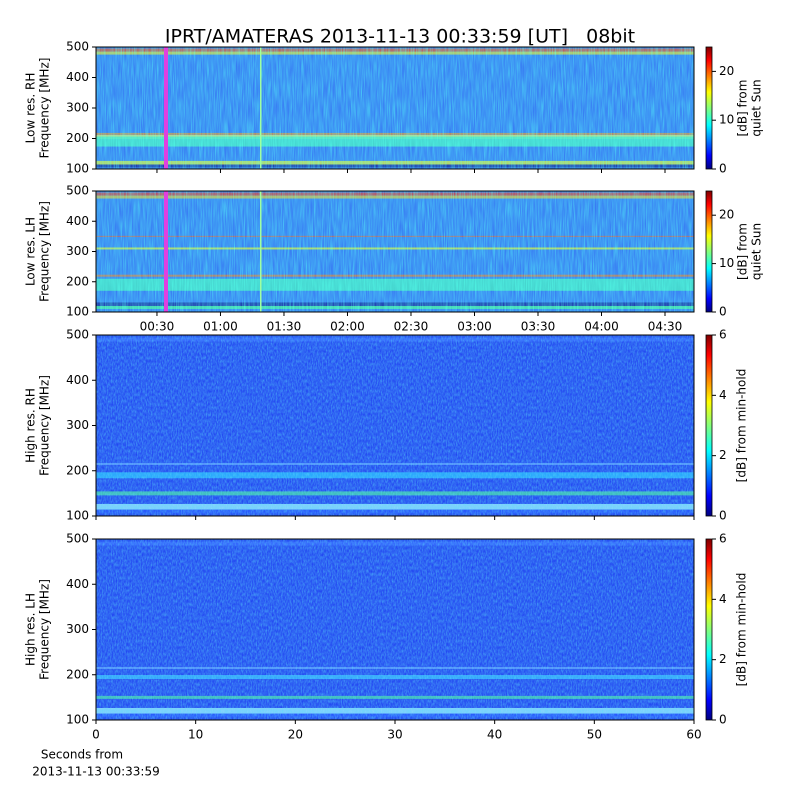 Image resolution: width=800 pixels, height=800 pixels. I want to click on y-axis-label: High res. RH, so click(31, 425).